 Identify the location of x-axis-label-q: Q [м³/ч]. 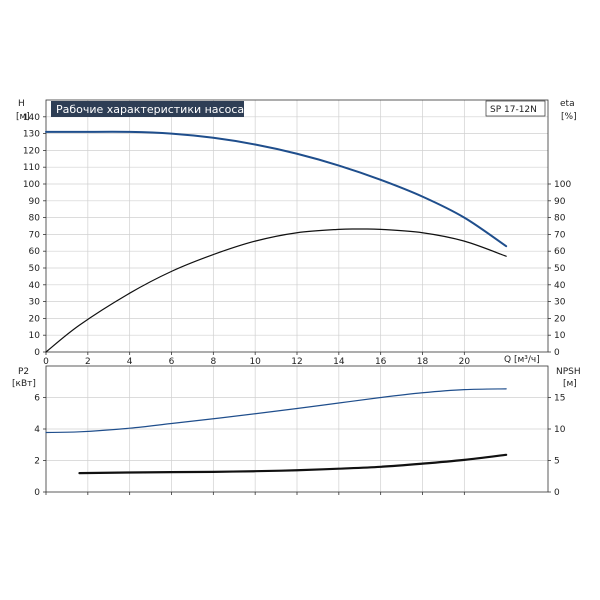
(522, 360).